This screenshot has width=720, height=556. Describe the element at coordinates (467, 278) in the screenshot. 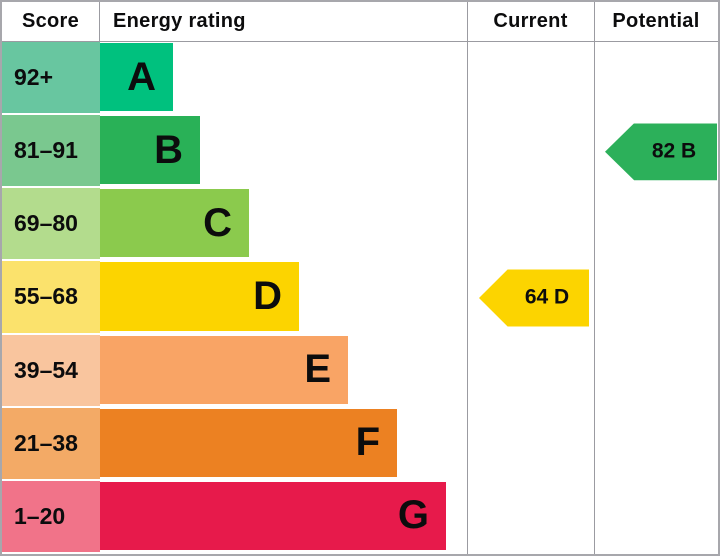

I see `current-column-divider` at that location.